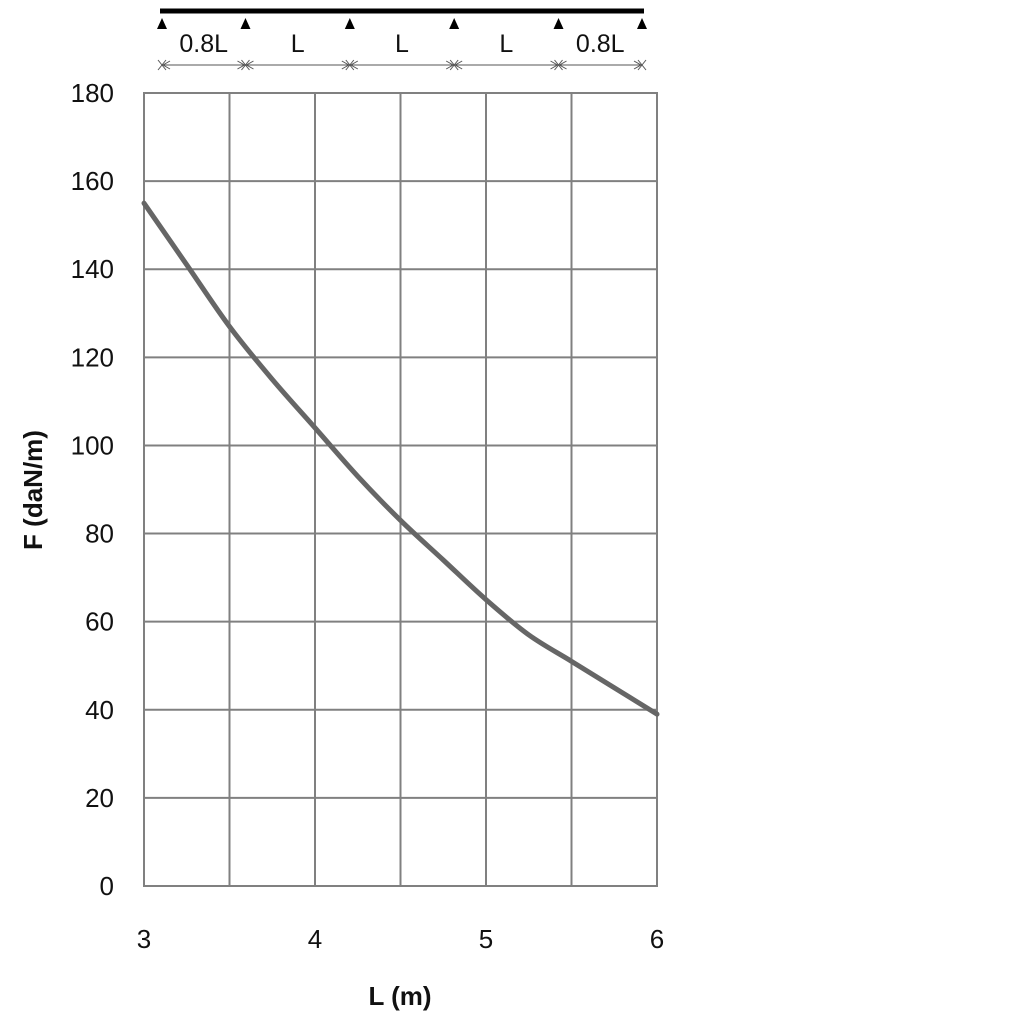  Describe the element at coordinates (99, 534) in the screenshot. I see `y-tick-label: 80` at that location.